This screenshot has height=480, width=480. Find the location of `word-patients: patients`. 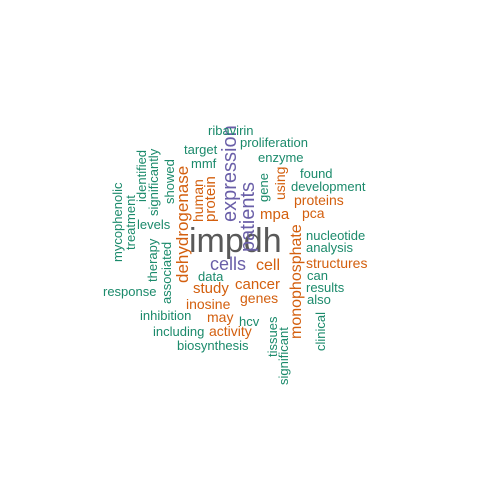

word-patients: patients is located at coordinates (248, 216).